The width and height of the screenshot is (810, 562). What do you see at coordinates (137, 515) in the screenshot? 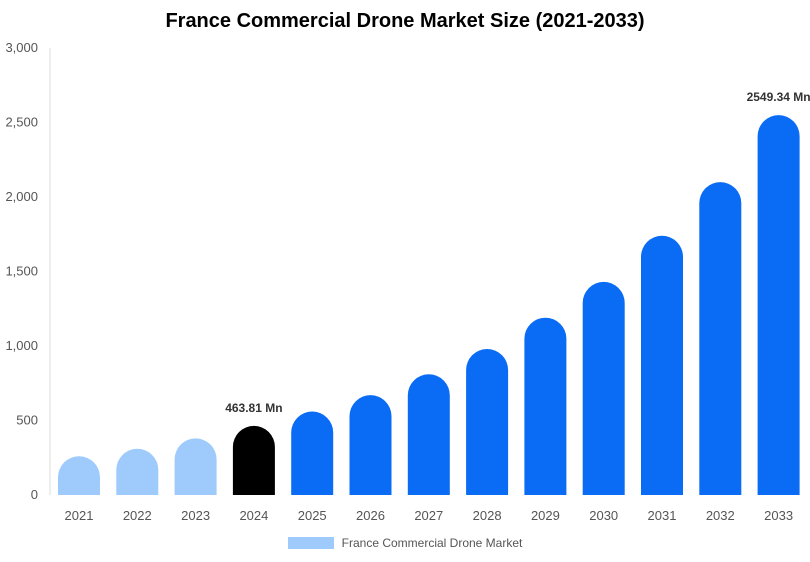
I see `x-tick-label-2022: 2022` at bounding box center [137, 515].